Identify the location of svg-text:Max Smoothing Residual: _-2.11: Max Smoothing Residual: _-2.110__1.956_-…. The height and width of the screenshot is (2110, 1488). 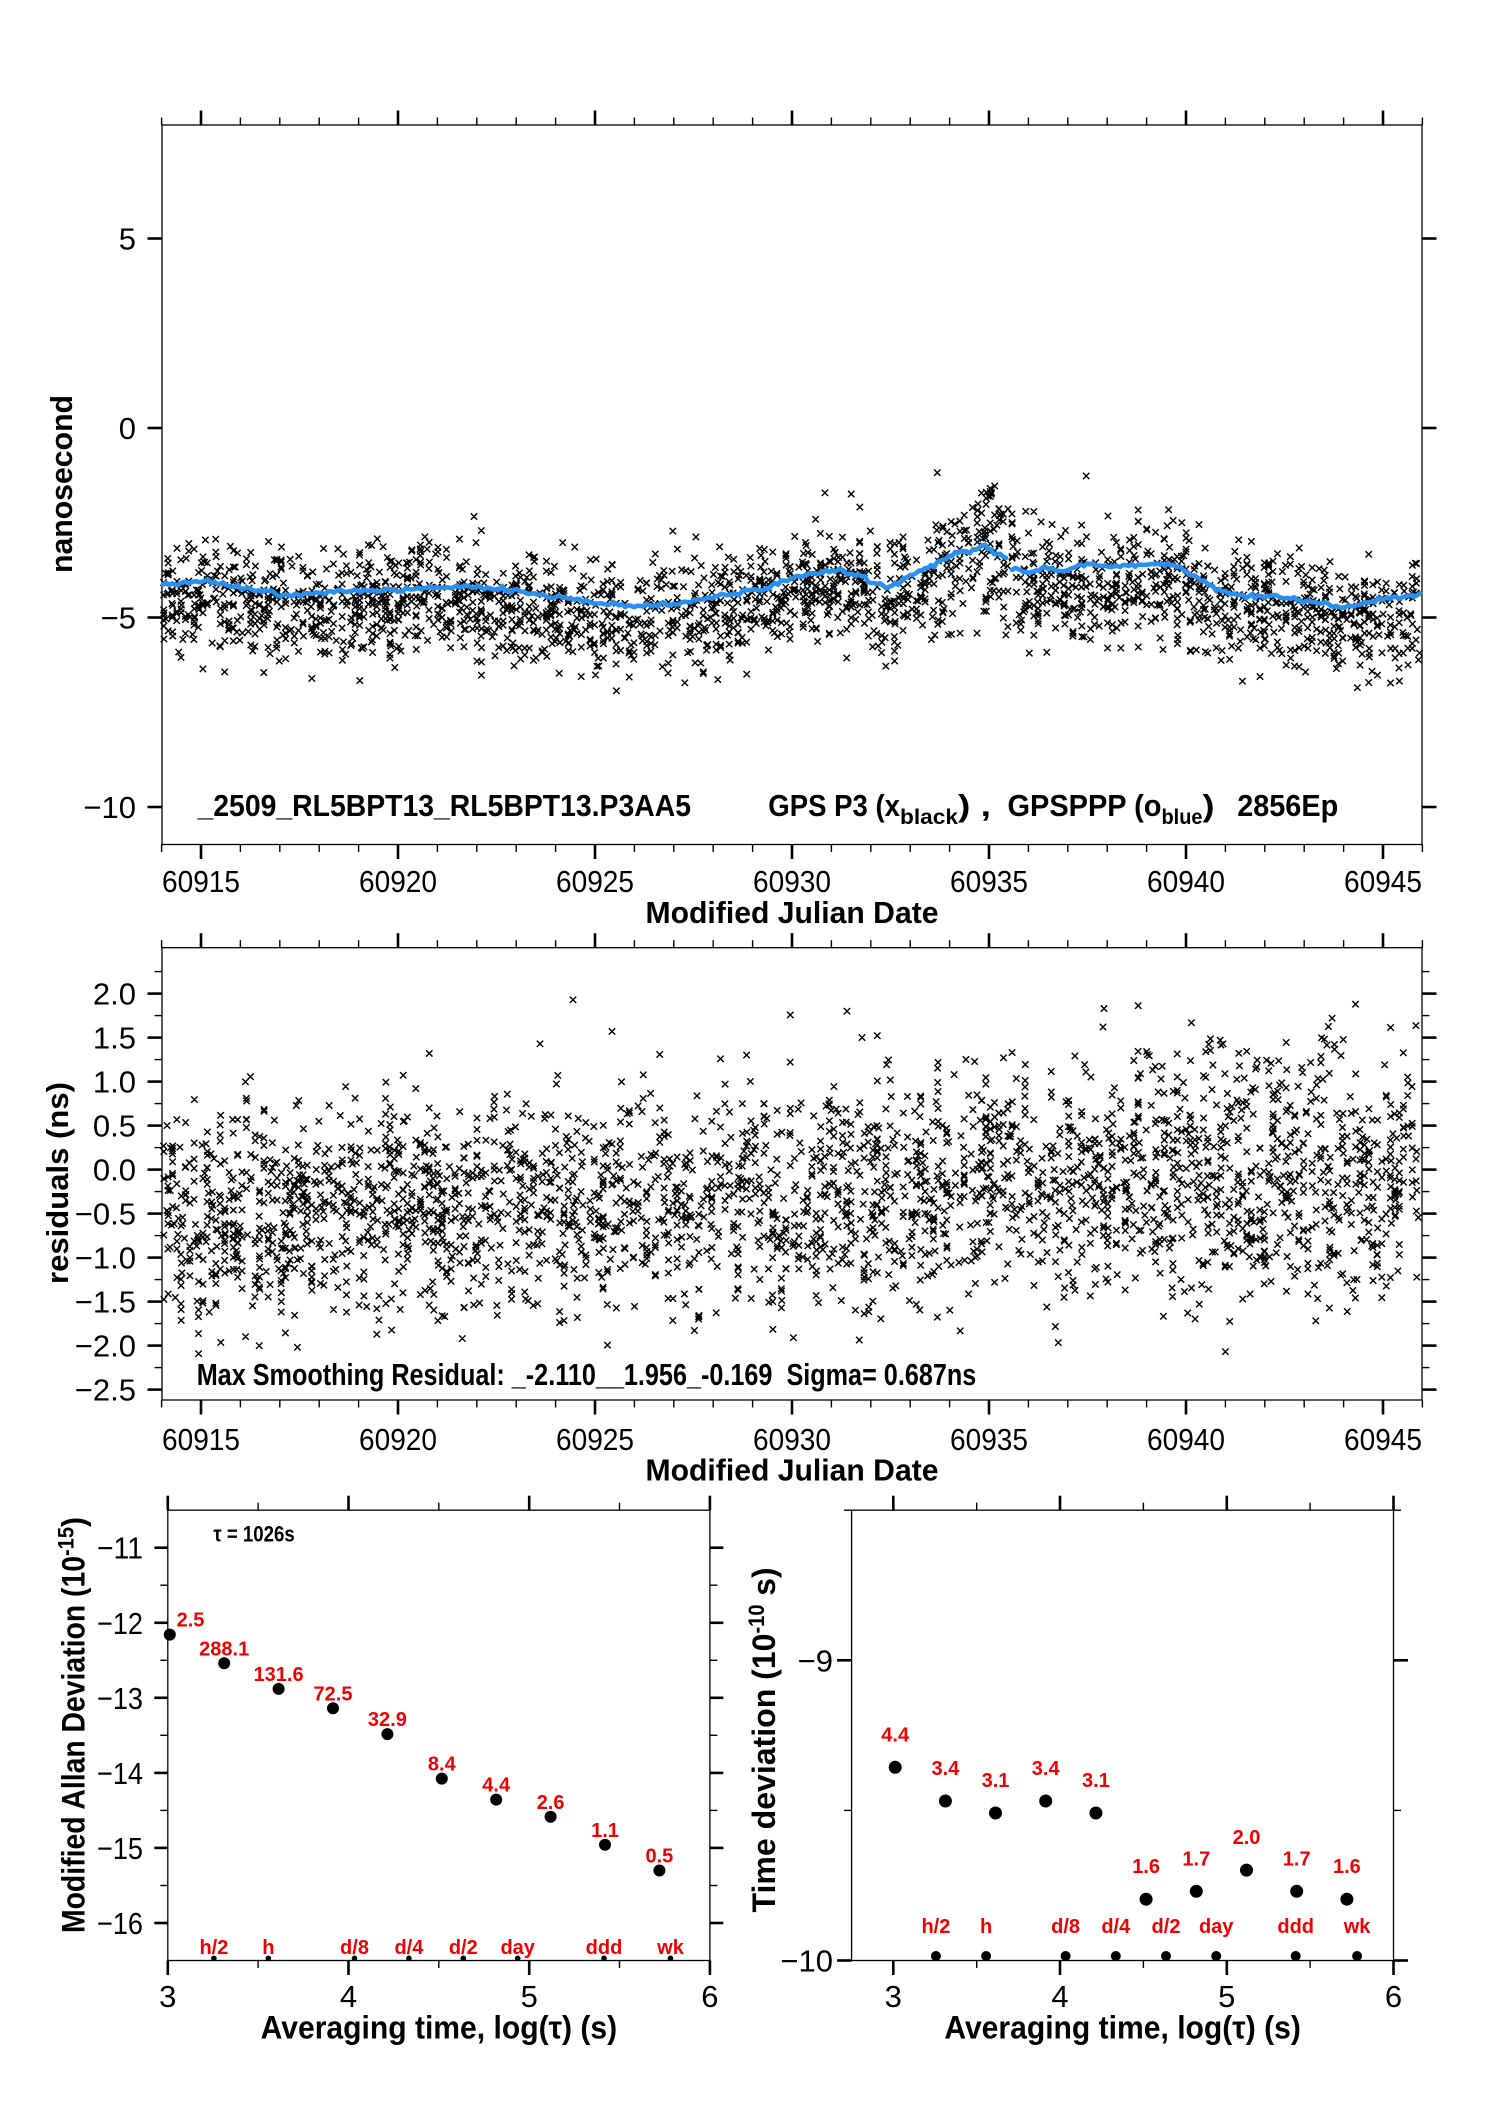
(587, 1374).